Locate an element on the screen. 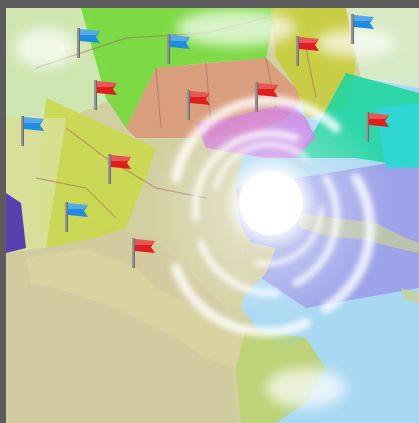 The height and width of the screenshot is (423, 419). peninsula is located at coordinates (136, 308).